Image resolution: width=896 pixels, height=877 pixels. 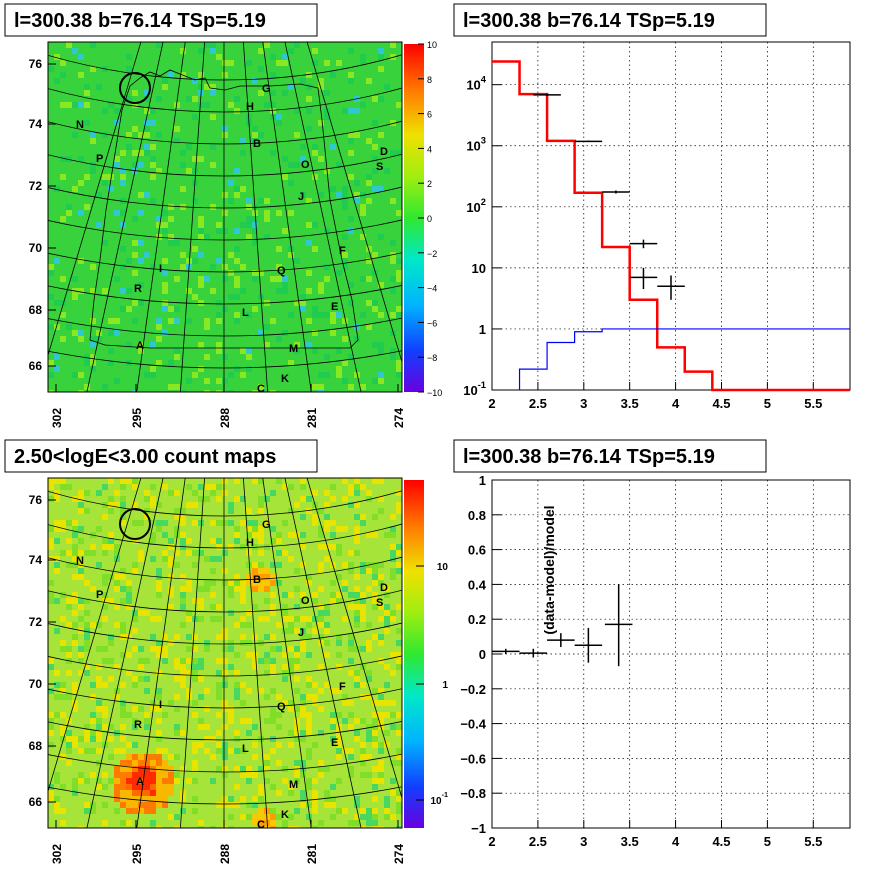 What do you see at coordinates (36, 560) in the screenshot?
I see `y-tick-label: 74` at bounding box center [36, 560].